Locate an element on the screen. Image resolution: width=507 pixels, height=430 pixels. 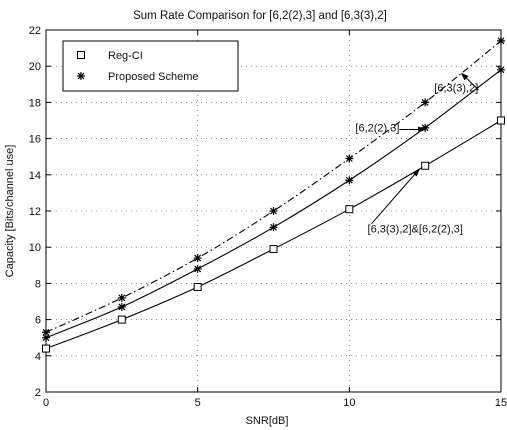
annotation-label: [6,2(2),3] is located at coordinates (377, 128).